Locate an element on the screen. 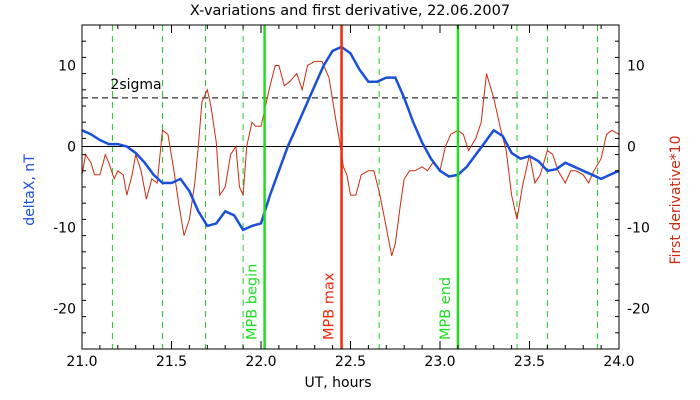  x-tick-label: 23.5 is located at coordinates (529, 362).